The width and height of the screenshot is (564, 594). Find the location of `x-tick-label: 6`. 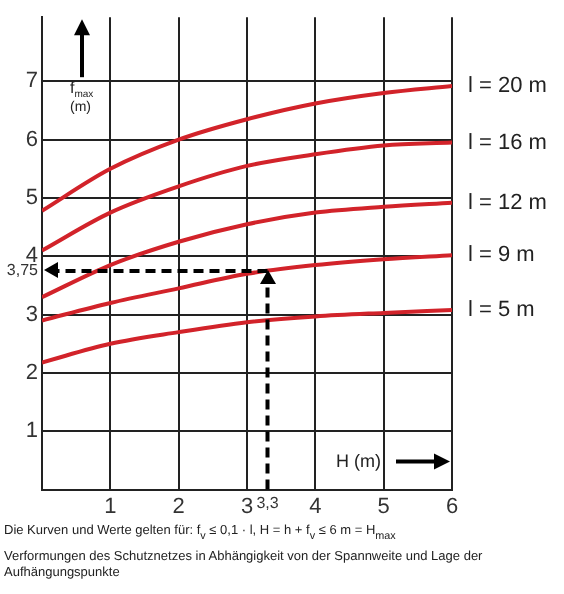

x-tick-label: 6 is located at coordinates (452, 506).